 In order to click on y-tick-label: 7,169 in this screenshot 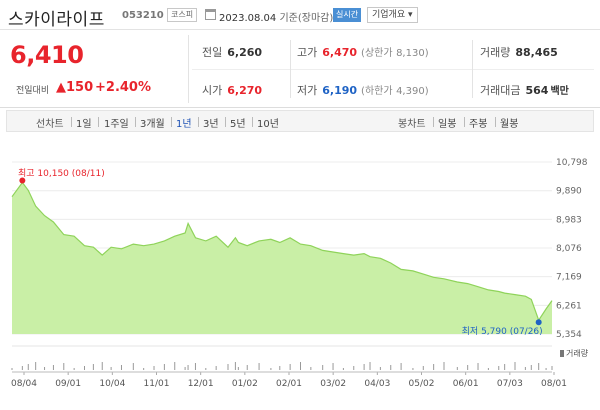, I will do `click(569, 278)`.